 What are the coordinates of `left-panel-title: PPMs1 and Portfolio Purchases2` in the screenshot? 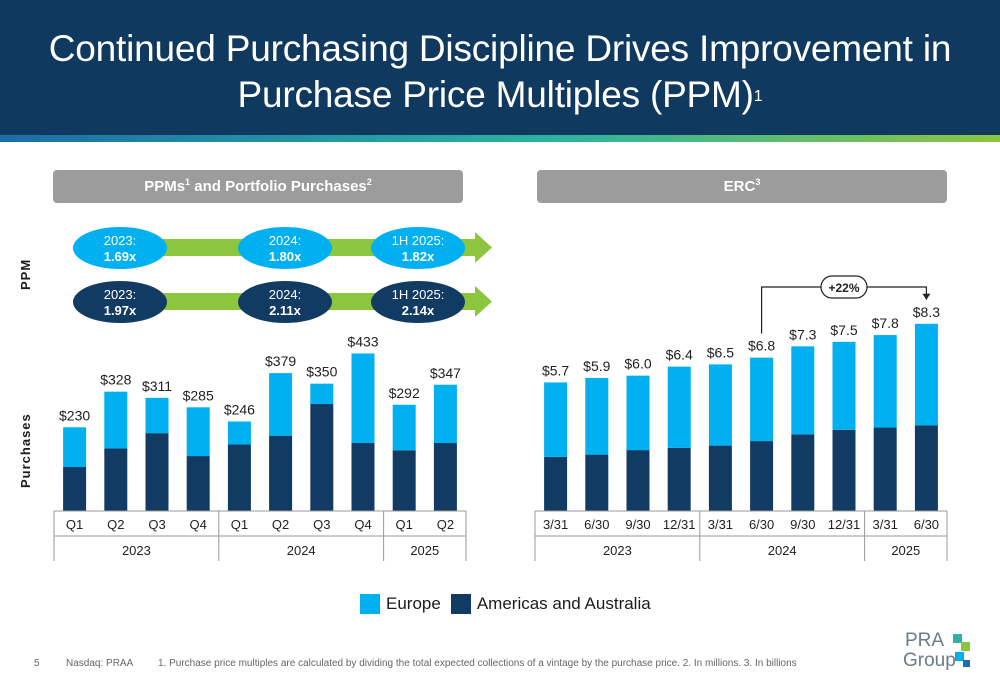 It's located at (258, 186).